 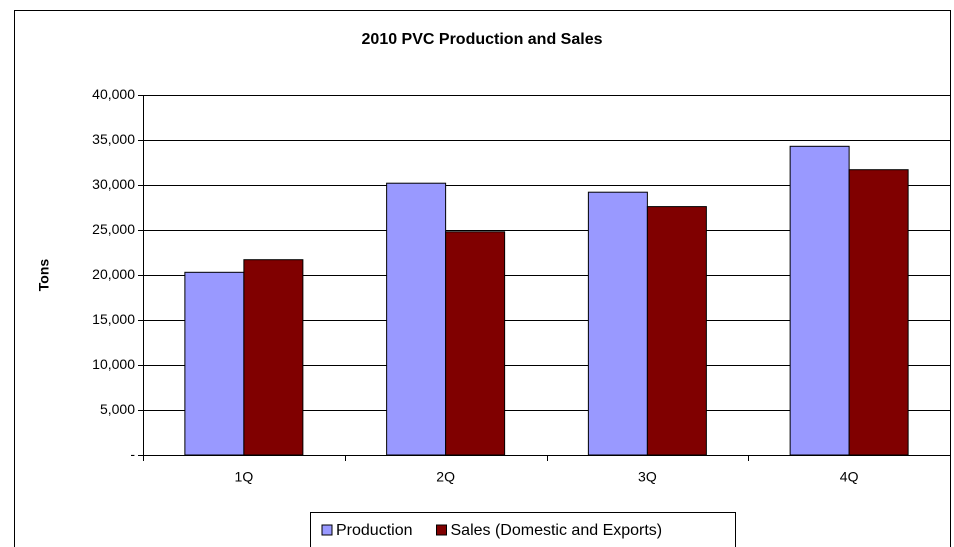 I want to click on y-axis-title: Tons, so click(x=44, y=275).